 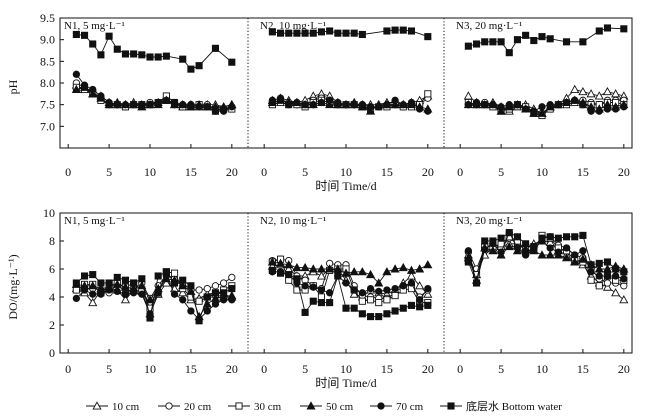 What do you see at coordinates (52, 269) in the screenshot?
I see `y-tick-label: 6` at bounding box center [52, 269].